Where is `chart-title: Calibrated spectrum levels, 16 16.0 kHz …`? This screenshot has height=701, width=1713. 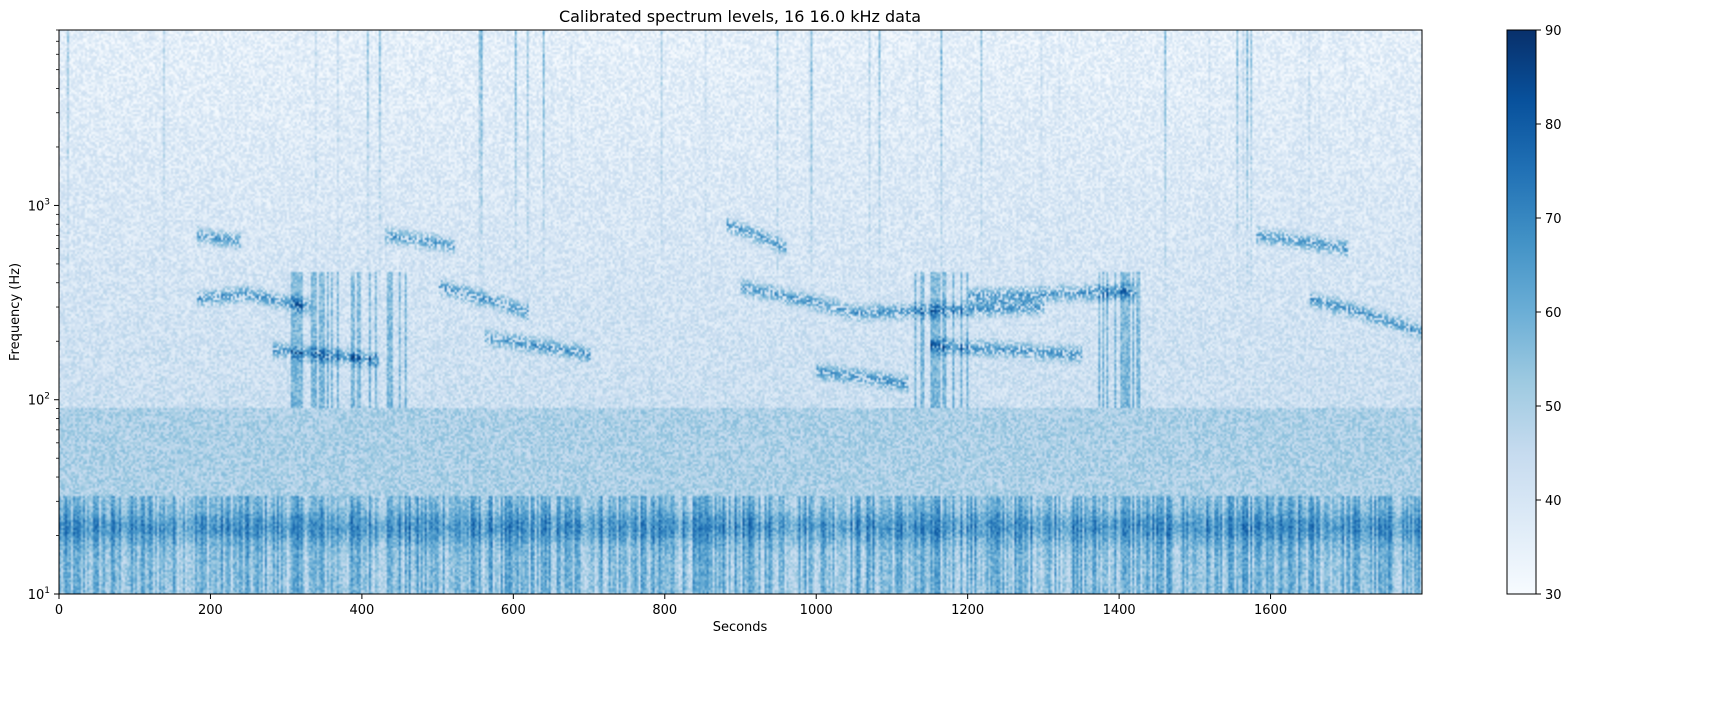
chart-title: Calibrated spectrum levels, 16 16.0 kHz … is located at coordinates (740, 16).